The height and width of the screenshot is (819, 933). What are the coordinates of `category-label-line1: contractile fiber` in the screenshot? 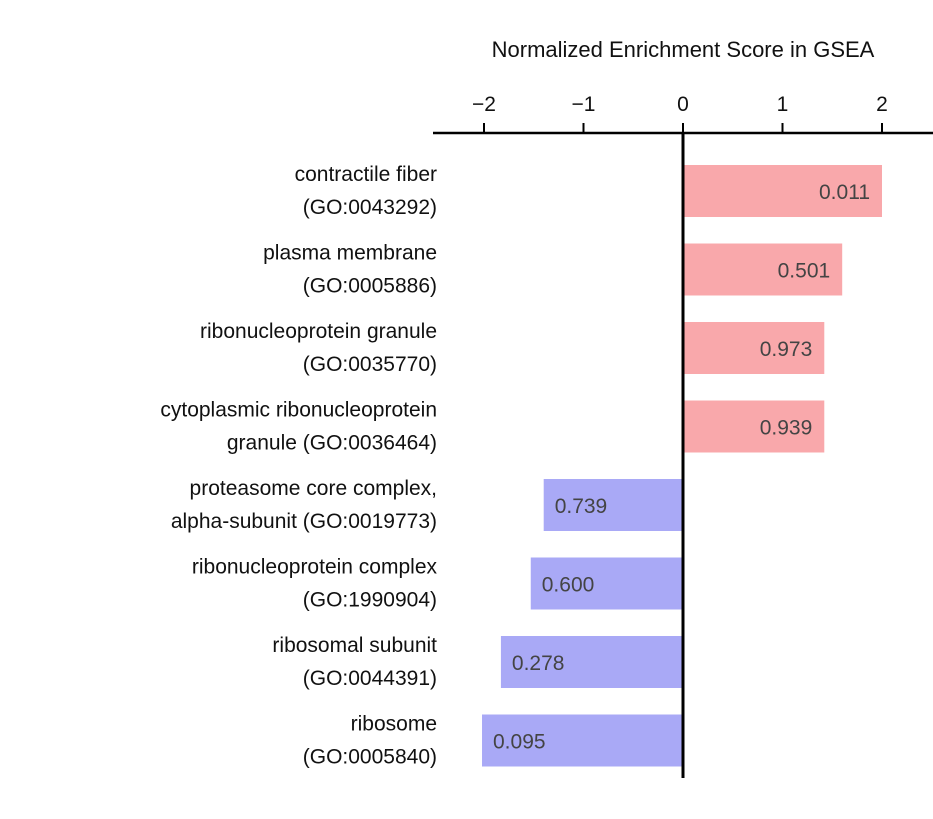 It's located at (366, 174).